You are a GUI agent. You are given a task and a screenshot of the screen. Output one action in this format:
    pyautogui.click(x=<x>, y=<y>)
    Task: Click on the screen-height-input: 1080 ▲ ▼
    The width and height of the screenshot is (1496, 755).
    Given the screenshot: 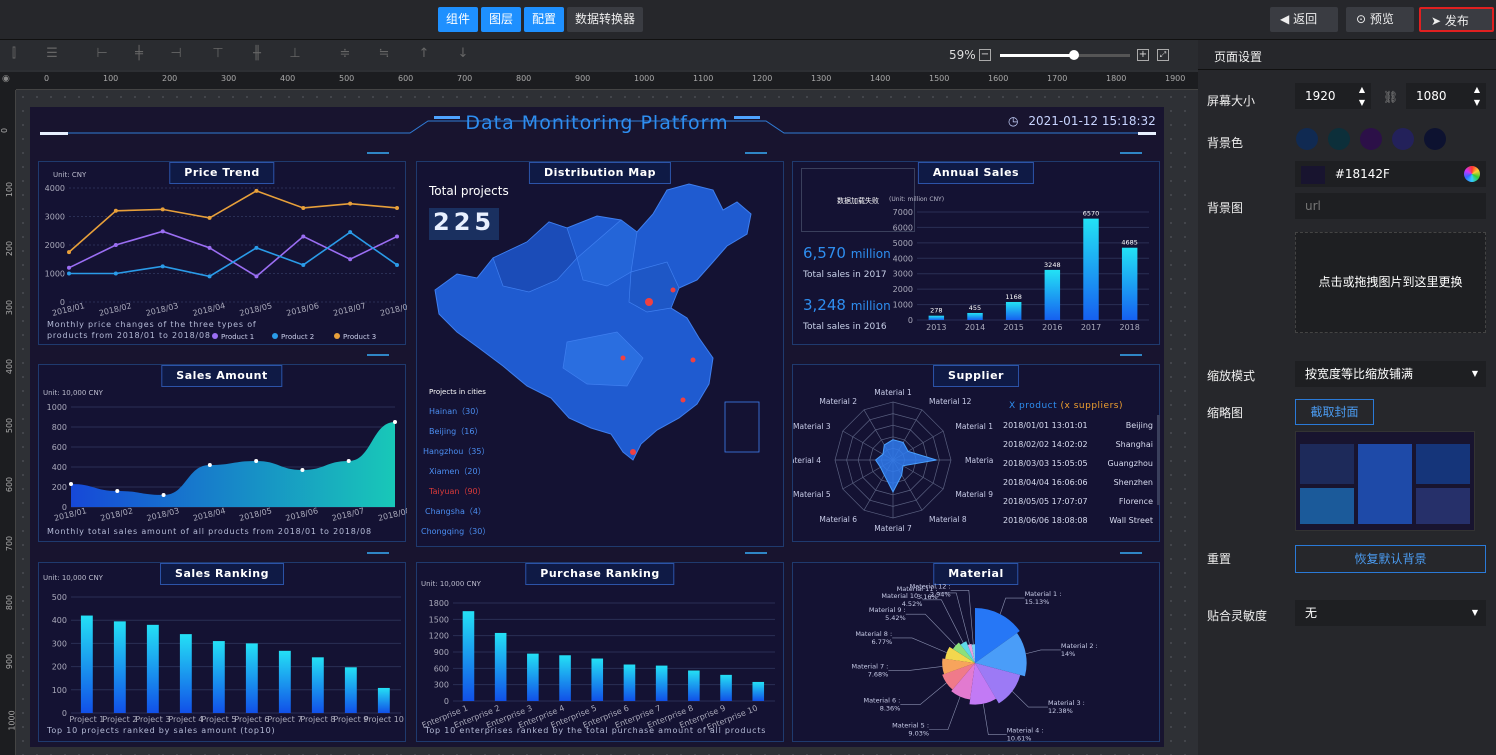 What is the action you would take?
    pyautogui.click(x=1446, y=96)
    